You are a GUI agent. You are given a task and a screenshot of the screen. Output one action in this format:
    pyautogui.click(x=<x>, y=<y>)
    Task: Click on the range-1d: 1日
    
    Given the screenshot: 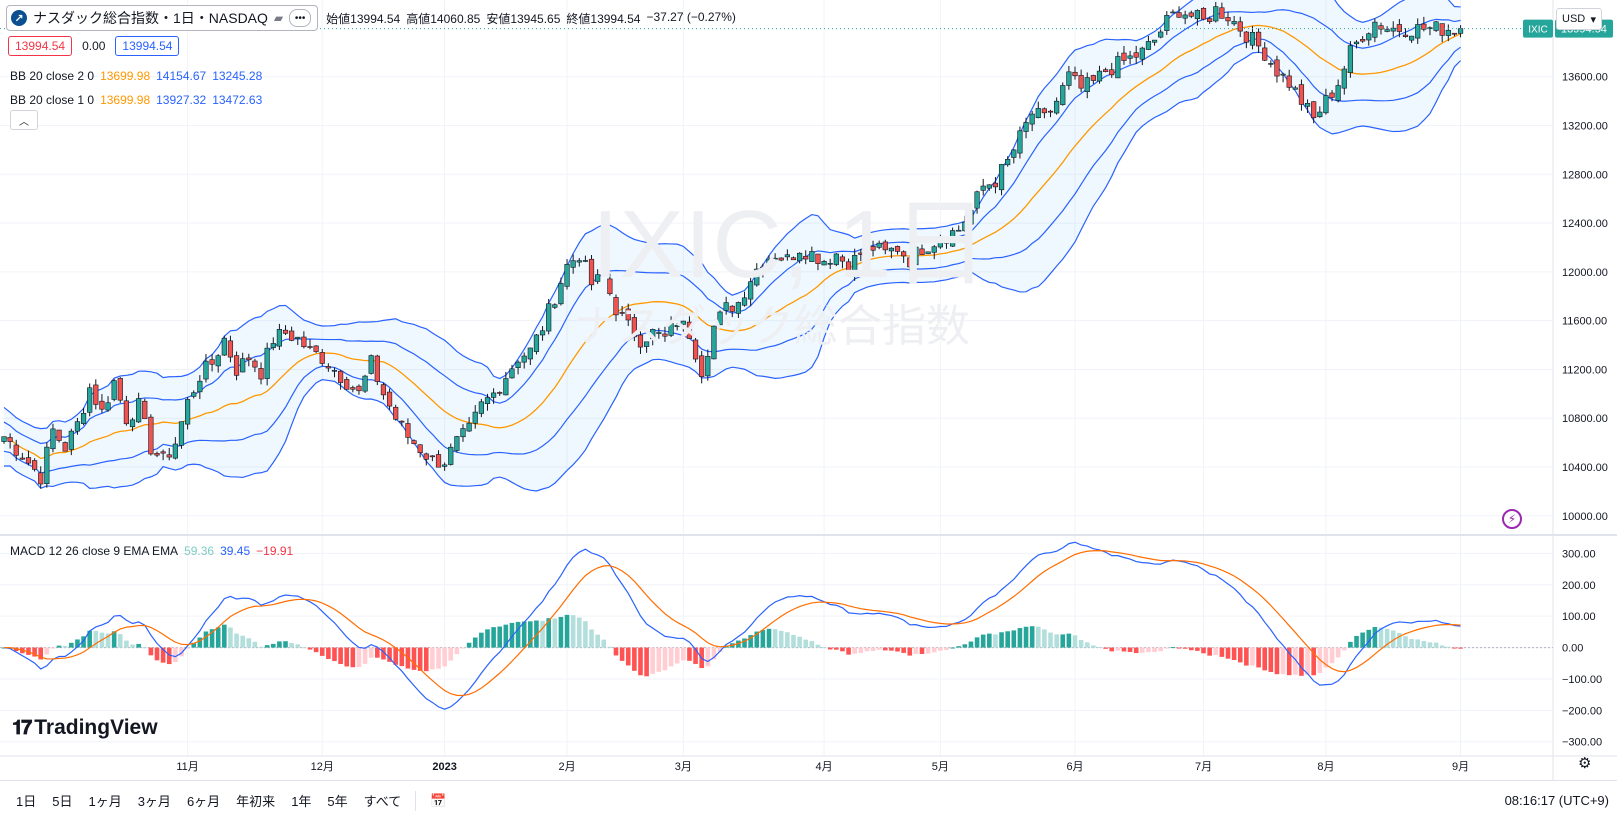 What is the action you would take?
    pyautogui.click(x=26, y=801)
    